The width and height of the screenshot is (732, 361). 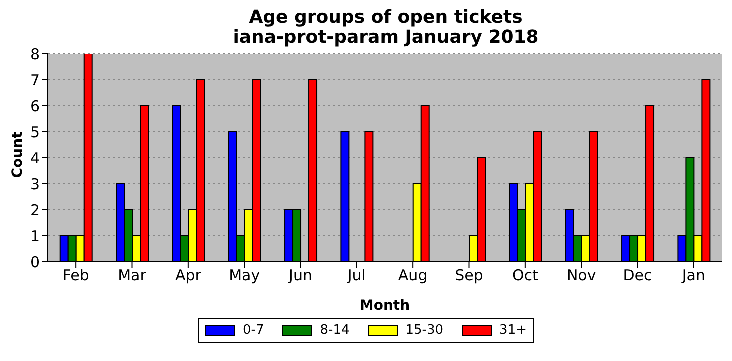 What do you see at coordinates (413, 275) in the screenshot?
I see `x-tick-label: Aug` at bounding box center [413, 275].